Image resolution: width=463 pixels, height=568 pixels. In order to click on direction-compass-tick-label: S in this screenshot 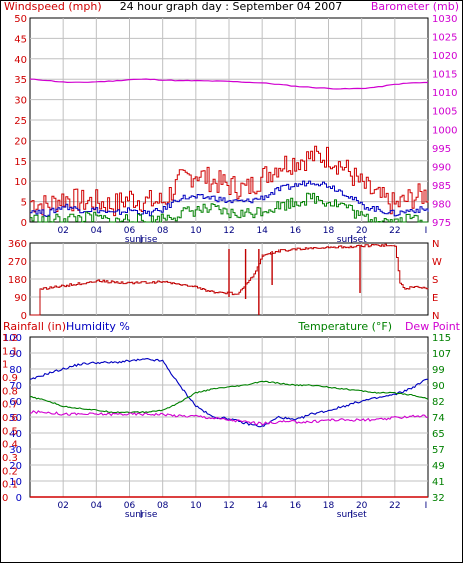, I will do `click(435, 280)`.